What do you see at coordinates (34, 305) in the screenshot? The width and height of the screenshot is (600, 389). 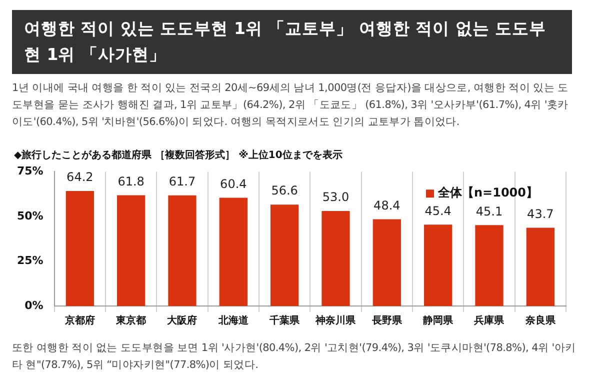 I see `y-tick-label: 0%` at bounding box center [34, 305].